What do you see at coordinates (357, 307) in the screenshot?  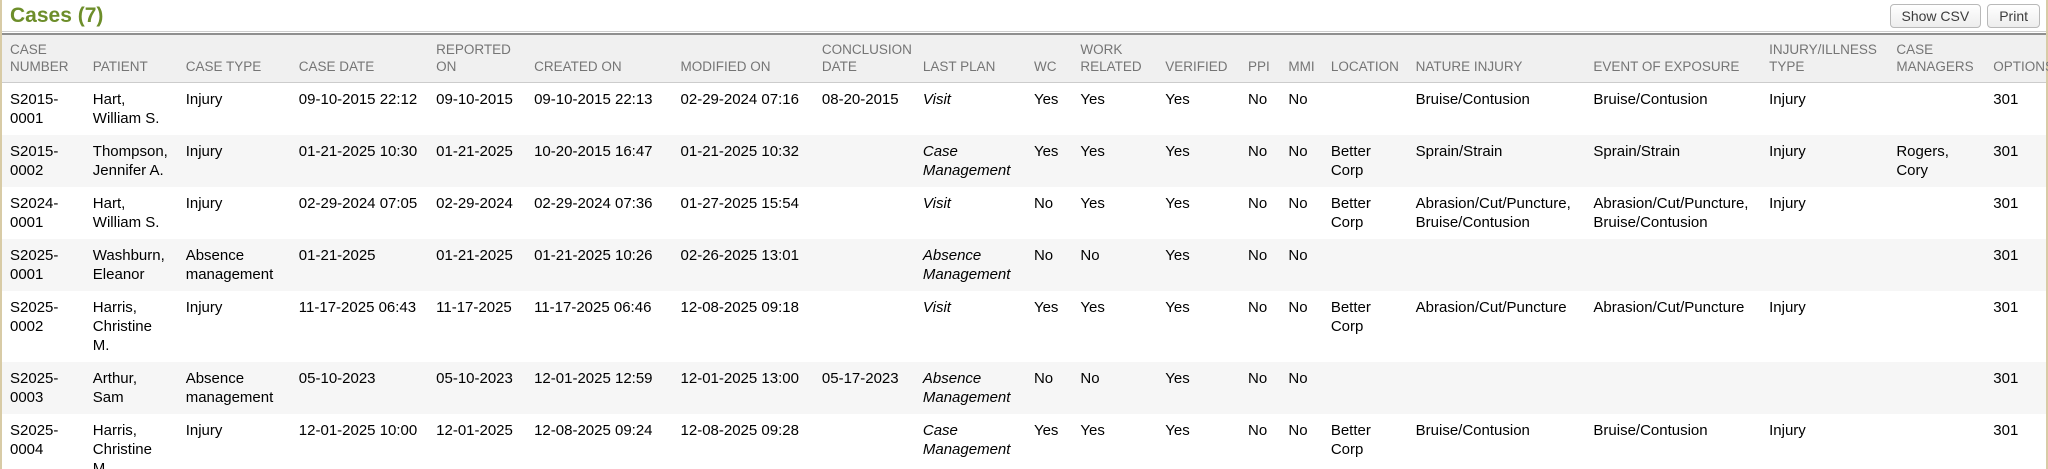 I see `cell-case_date: 11-17-2025 06:43` at bounding box center [357, 307].